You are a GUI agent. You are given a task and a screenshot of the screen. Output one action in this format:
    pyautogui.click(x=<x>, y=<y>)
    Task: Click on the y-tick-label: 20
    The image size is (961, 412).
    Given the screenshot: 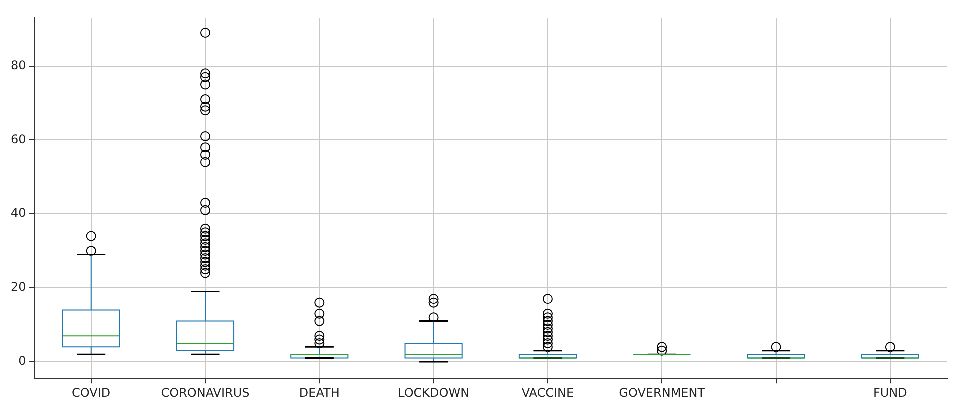 What is the action you would take?
    pyautogui.click(x=18, y=287)
    